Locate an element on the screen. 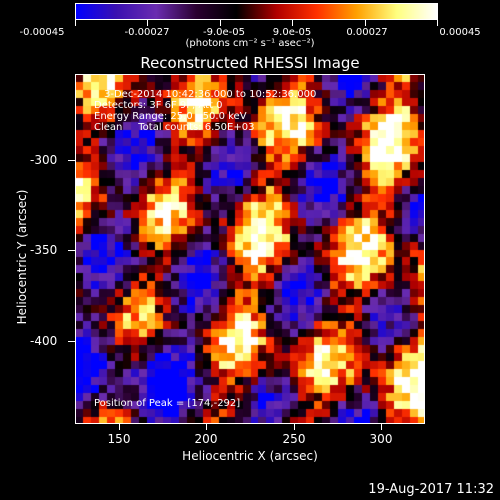 This screenshot has height=500, width=500. colorbar is located at coordinates (256, 11).